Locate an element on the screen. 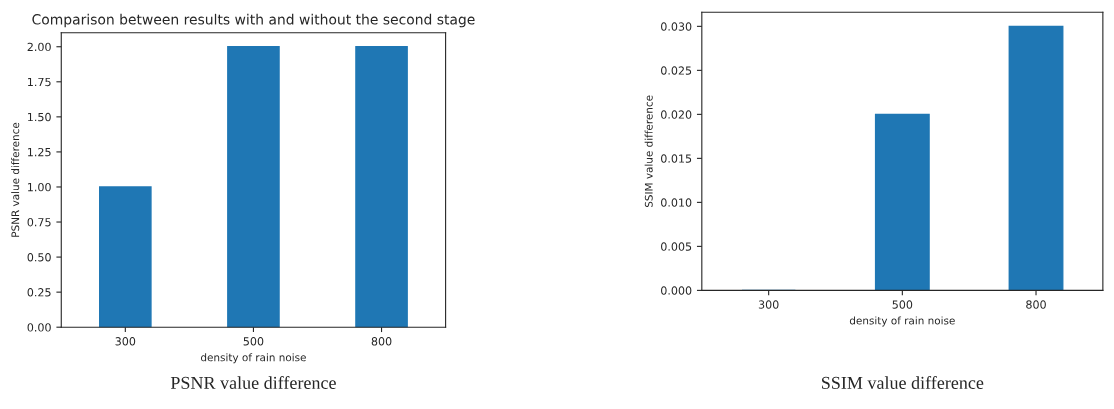  y-tick-label: 0.030 is located at coordinates (676, 26).